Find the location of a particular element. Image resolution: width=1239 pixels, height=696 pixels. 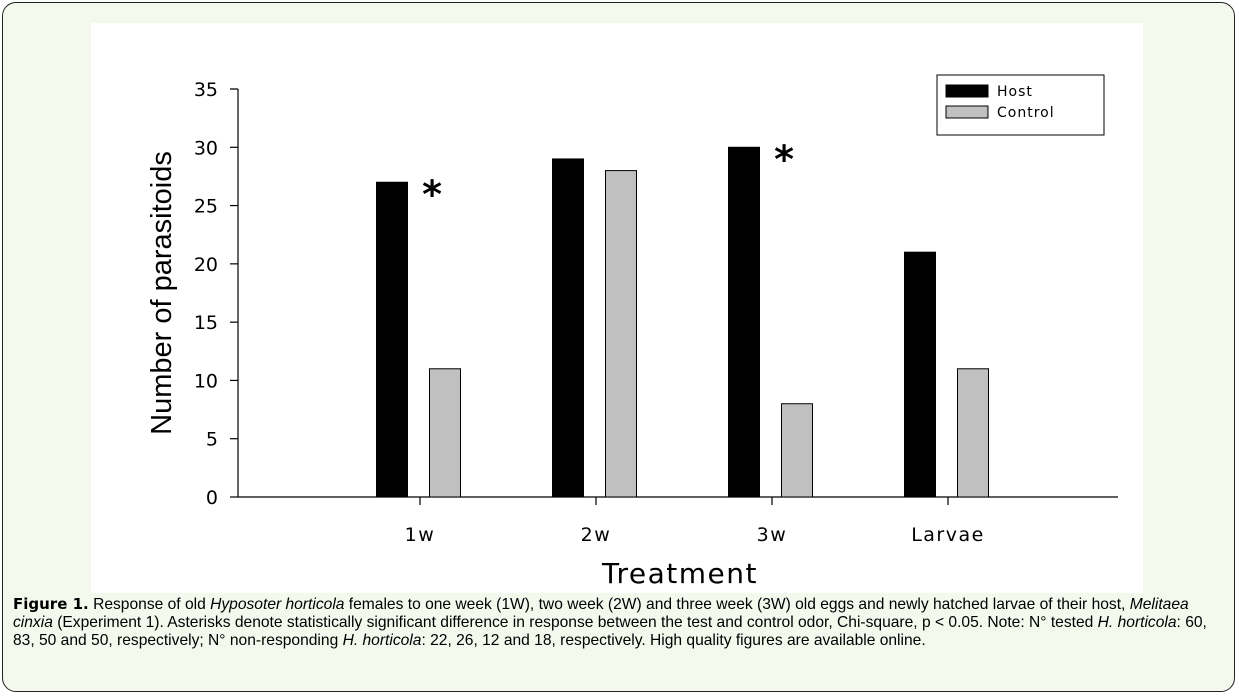

caption-label: Figure 1. is located at coordinates (51, 604).